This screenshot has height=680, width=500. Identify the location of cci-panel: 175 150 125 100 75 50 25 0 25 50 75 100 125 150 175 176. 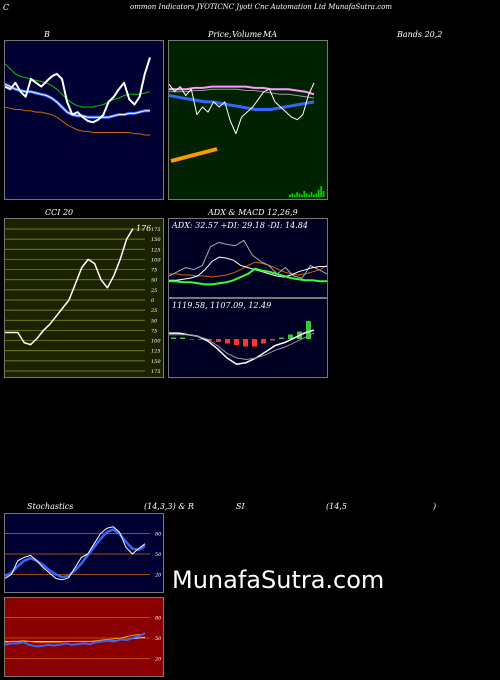
(84, 298).